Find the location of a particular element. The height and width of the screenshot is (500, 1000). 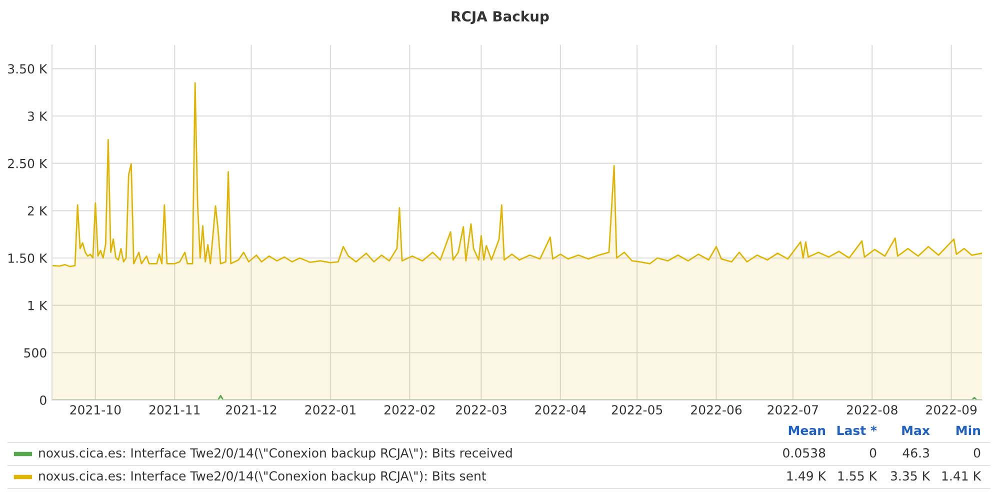

legend-label: noxus.cica.es: Interface Twe2/0/14(\"Conexion backup RCJA\"): Bits sent is located at coordinates (262, 477).